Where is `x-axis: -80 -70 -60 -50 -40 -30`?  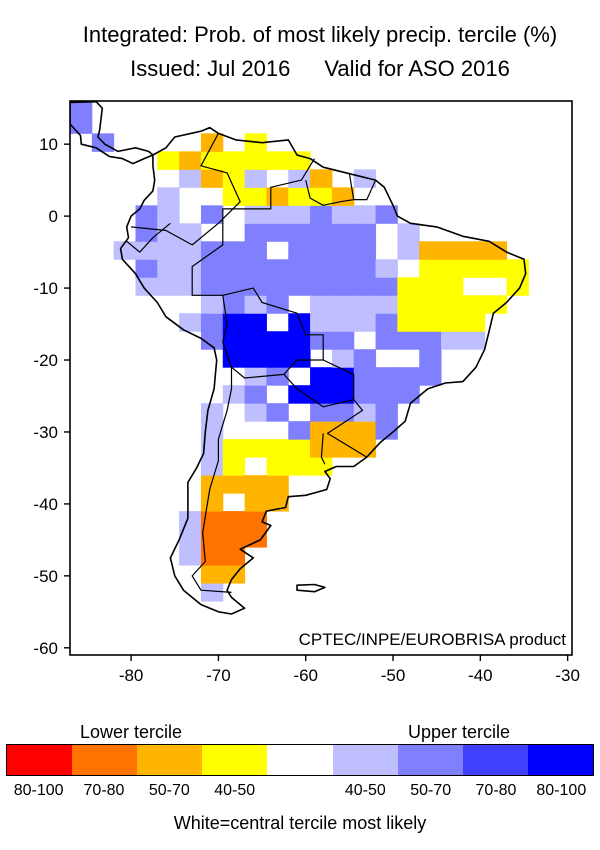
x-axis: -80 -70 -60 -50 -40 -30 is located at coordinates (349, 670).